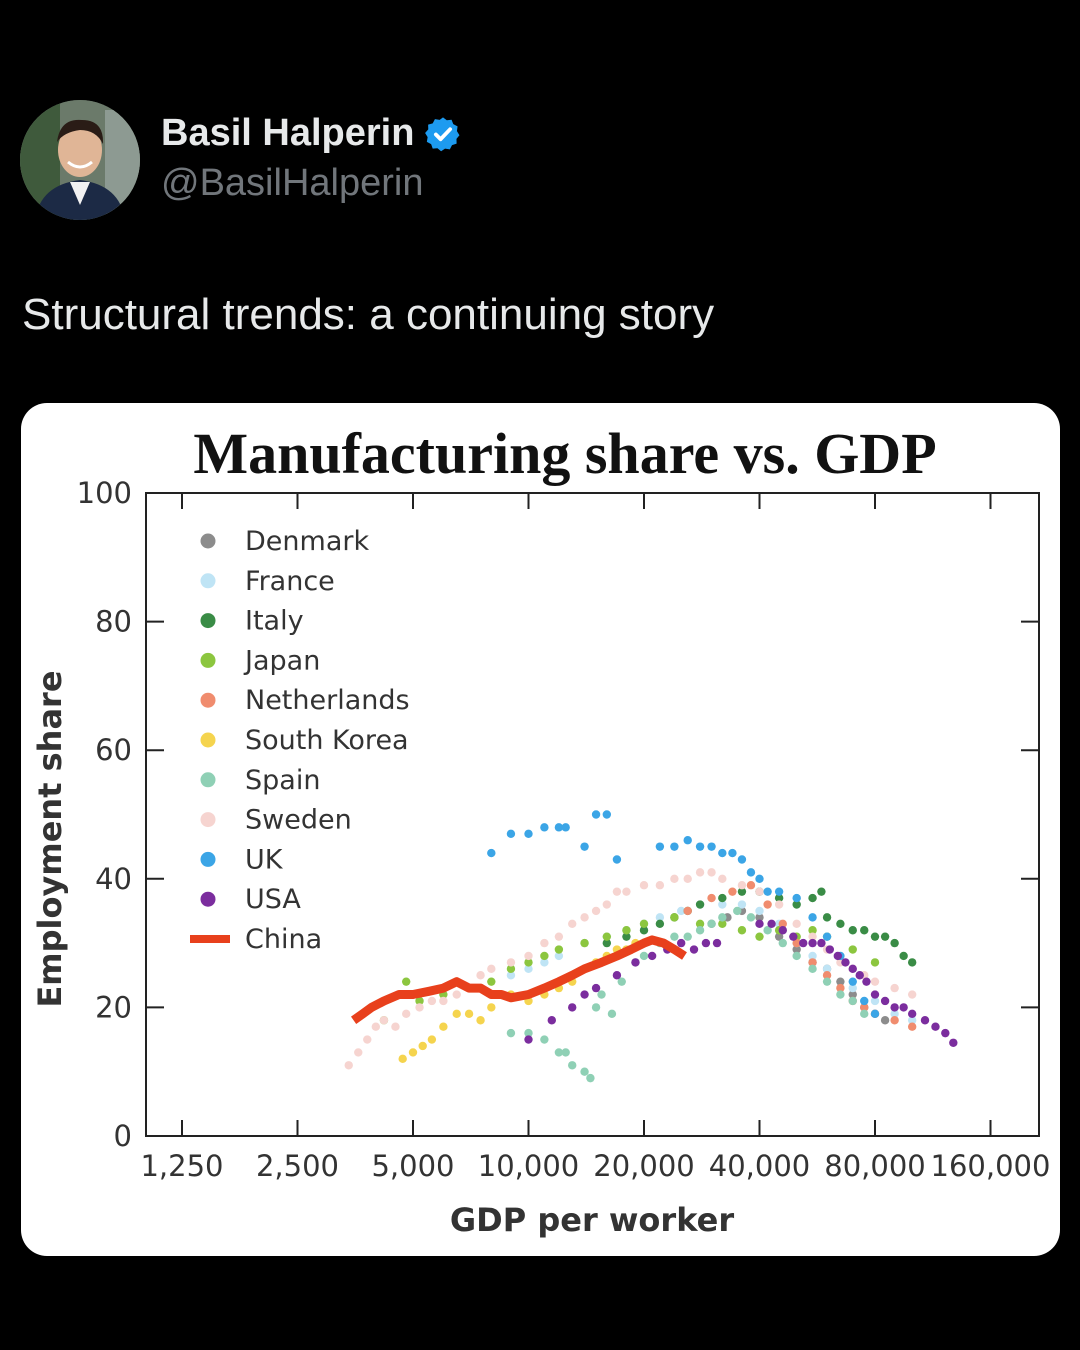 The image size is (1080, 1350). Describe the element at coordinates (741, 983) in the screenshot. I see `series-usa` at that location.